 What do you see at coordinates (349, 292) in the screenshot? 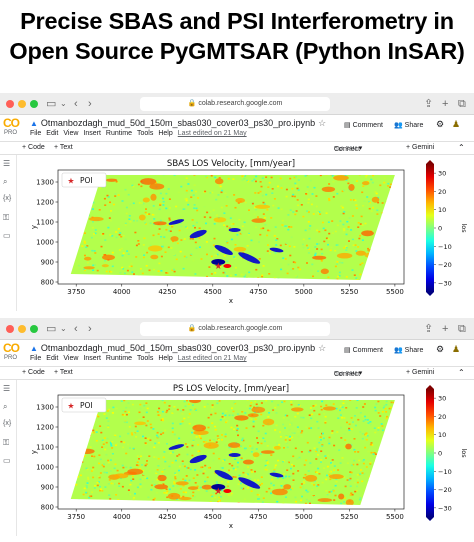
I see `x-tick-label: 5250` at bounding box center [349, 292].